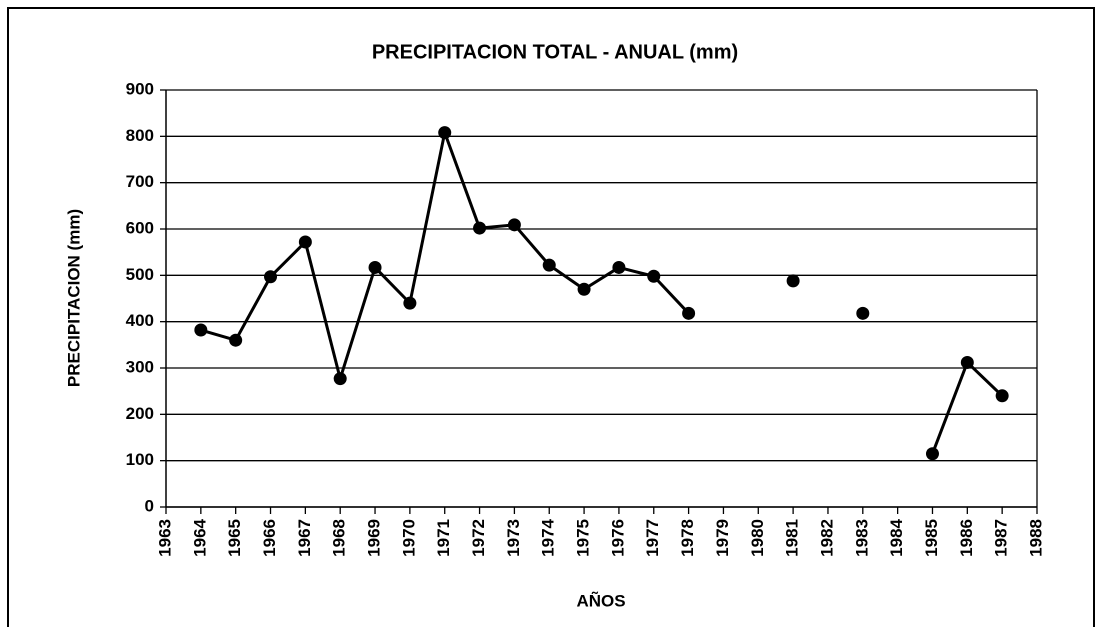 The height and width of the screenshot is (632, 1102). I want to click on x-tick-label: 1982, so click(826, 538).